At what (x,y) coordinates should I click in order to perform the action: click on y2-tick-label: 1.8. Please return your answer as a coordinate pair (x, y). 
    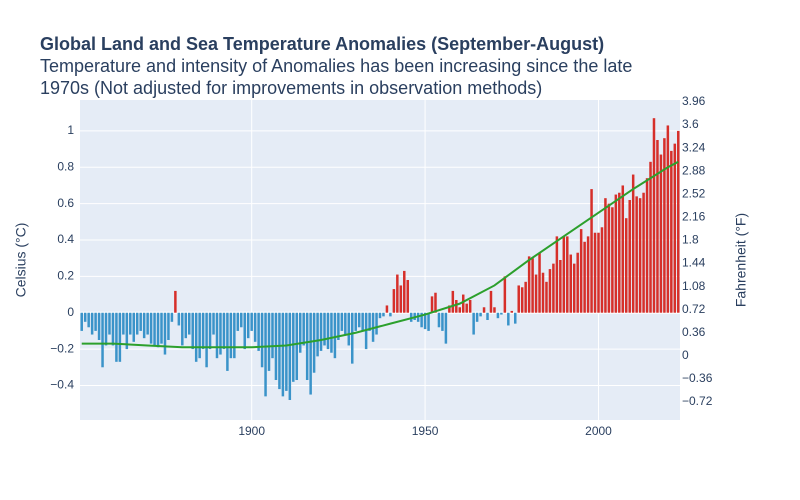
    Looking at the image, I should click on (690, 240).